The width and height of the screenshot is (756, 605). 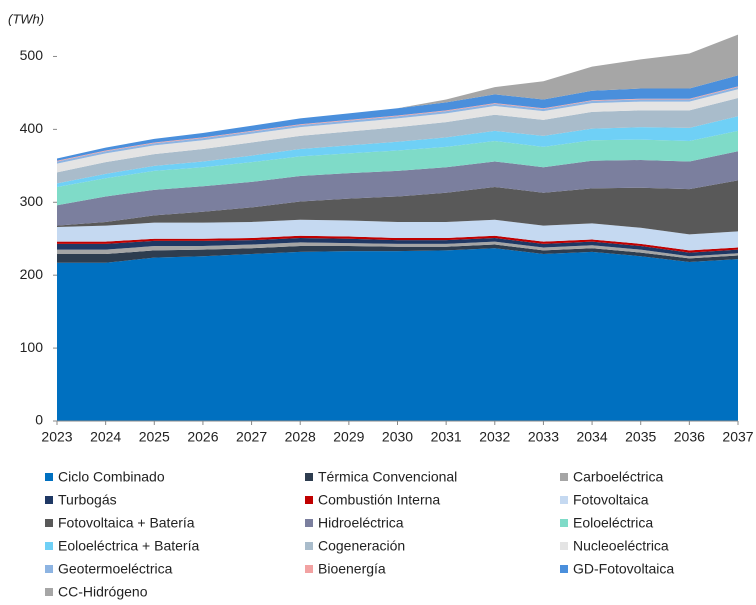 What do you see at coordinates (543, 437) in the screenshot?
I see `x-tick-label: 2033` at bounding box center [543, 437].